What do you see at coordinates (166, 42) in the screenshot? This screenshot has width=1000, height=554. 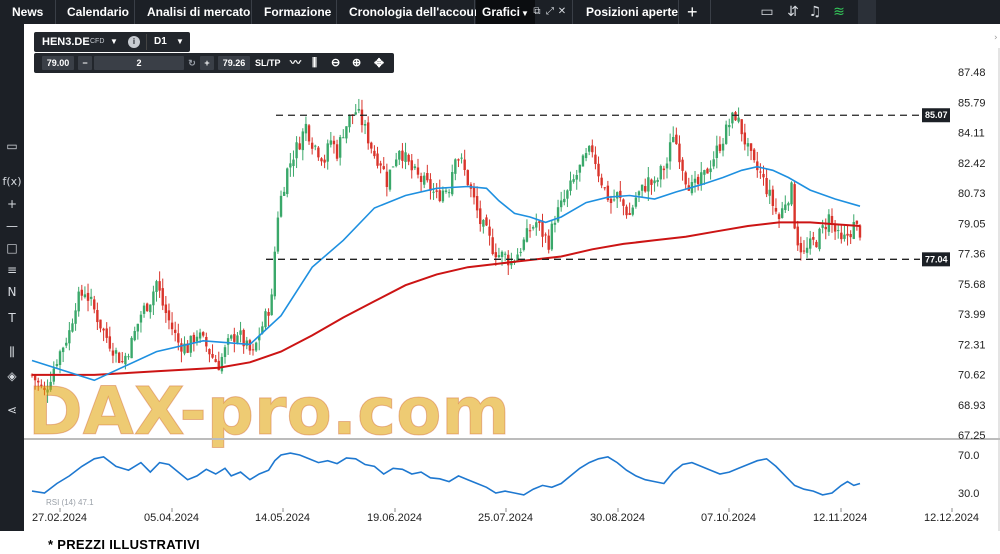 I see `timeframe-selector: D1 ▼` at bounding box center [166, 42].